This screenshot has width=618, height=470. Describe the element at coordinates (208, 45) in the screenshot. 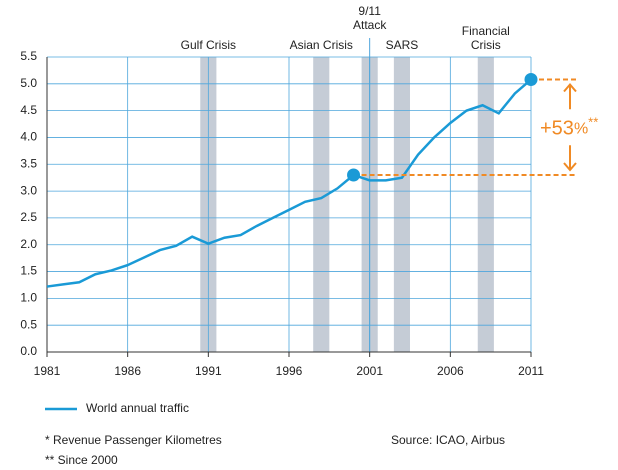

I see `event-label: Gulf Crisis` at that location.